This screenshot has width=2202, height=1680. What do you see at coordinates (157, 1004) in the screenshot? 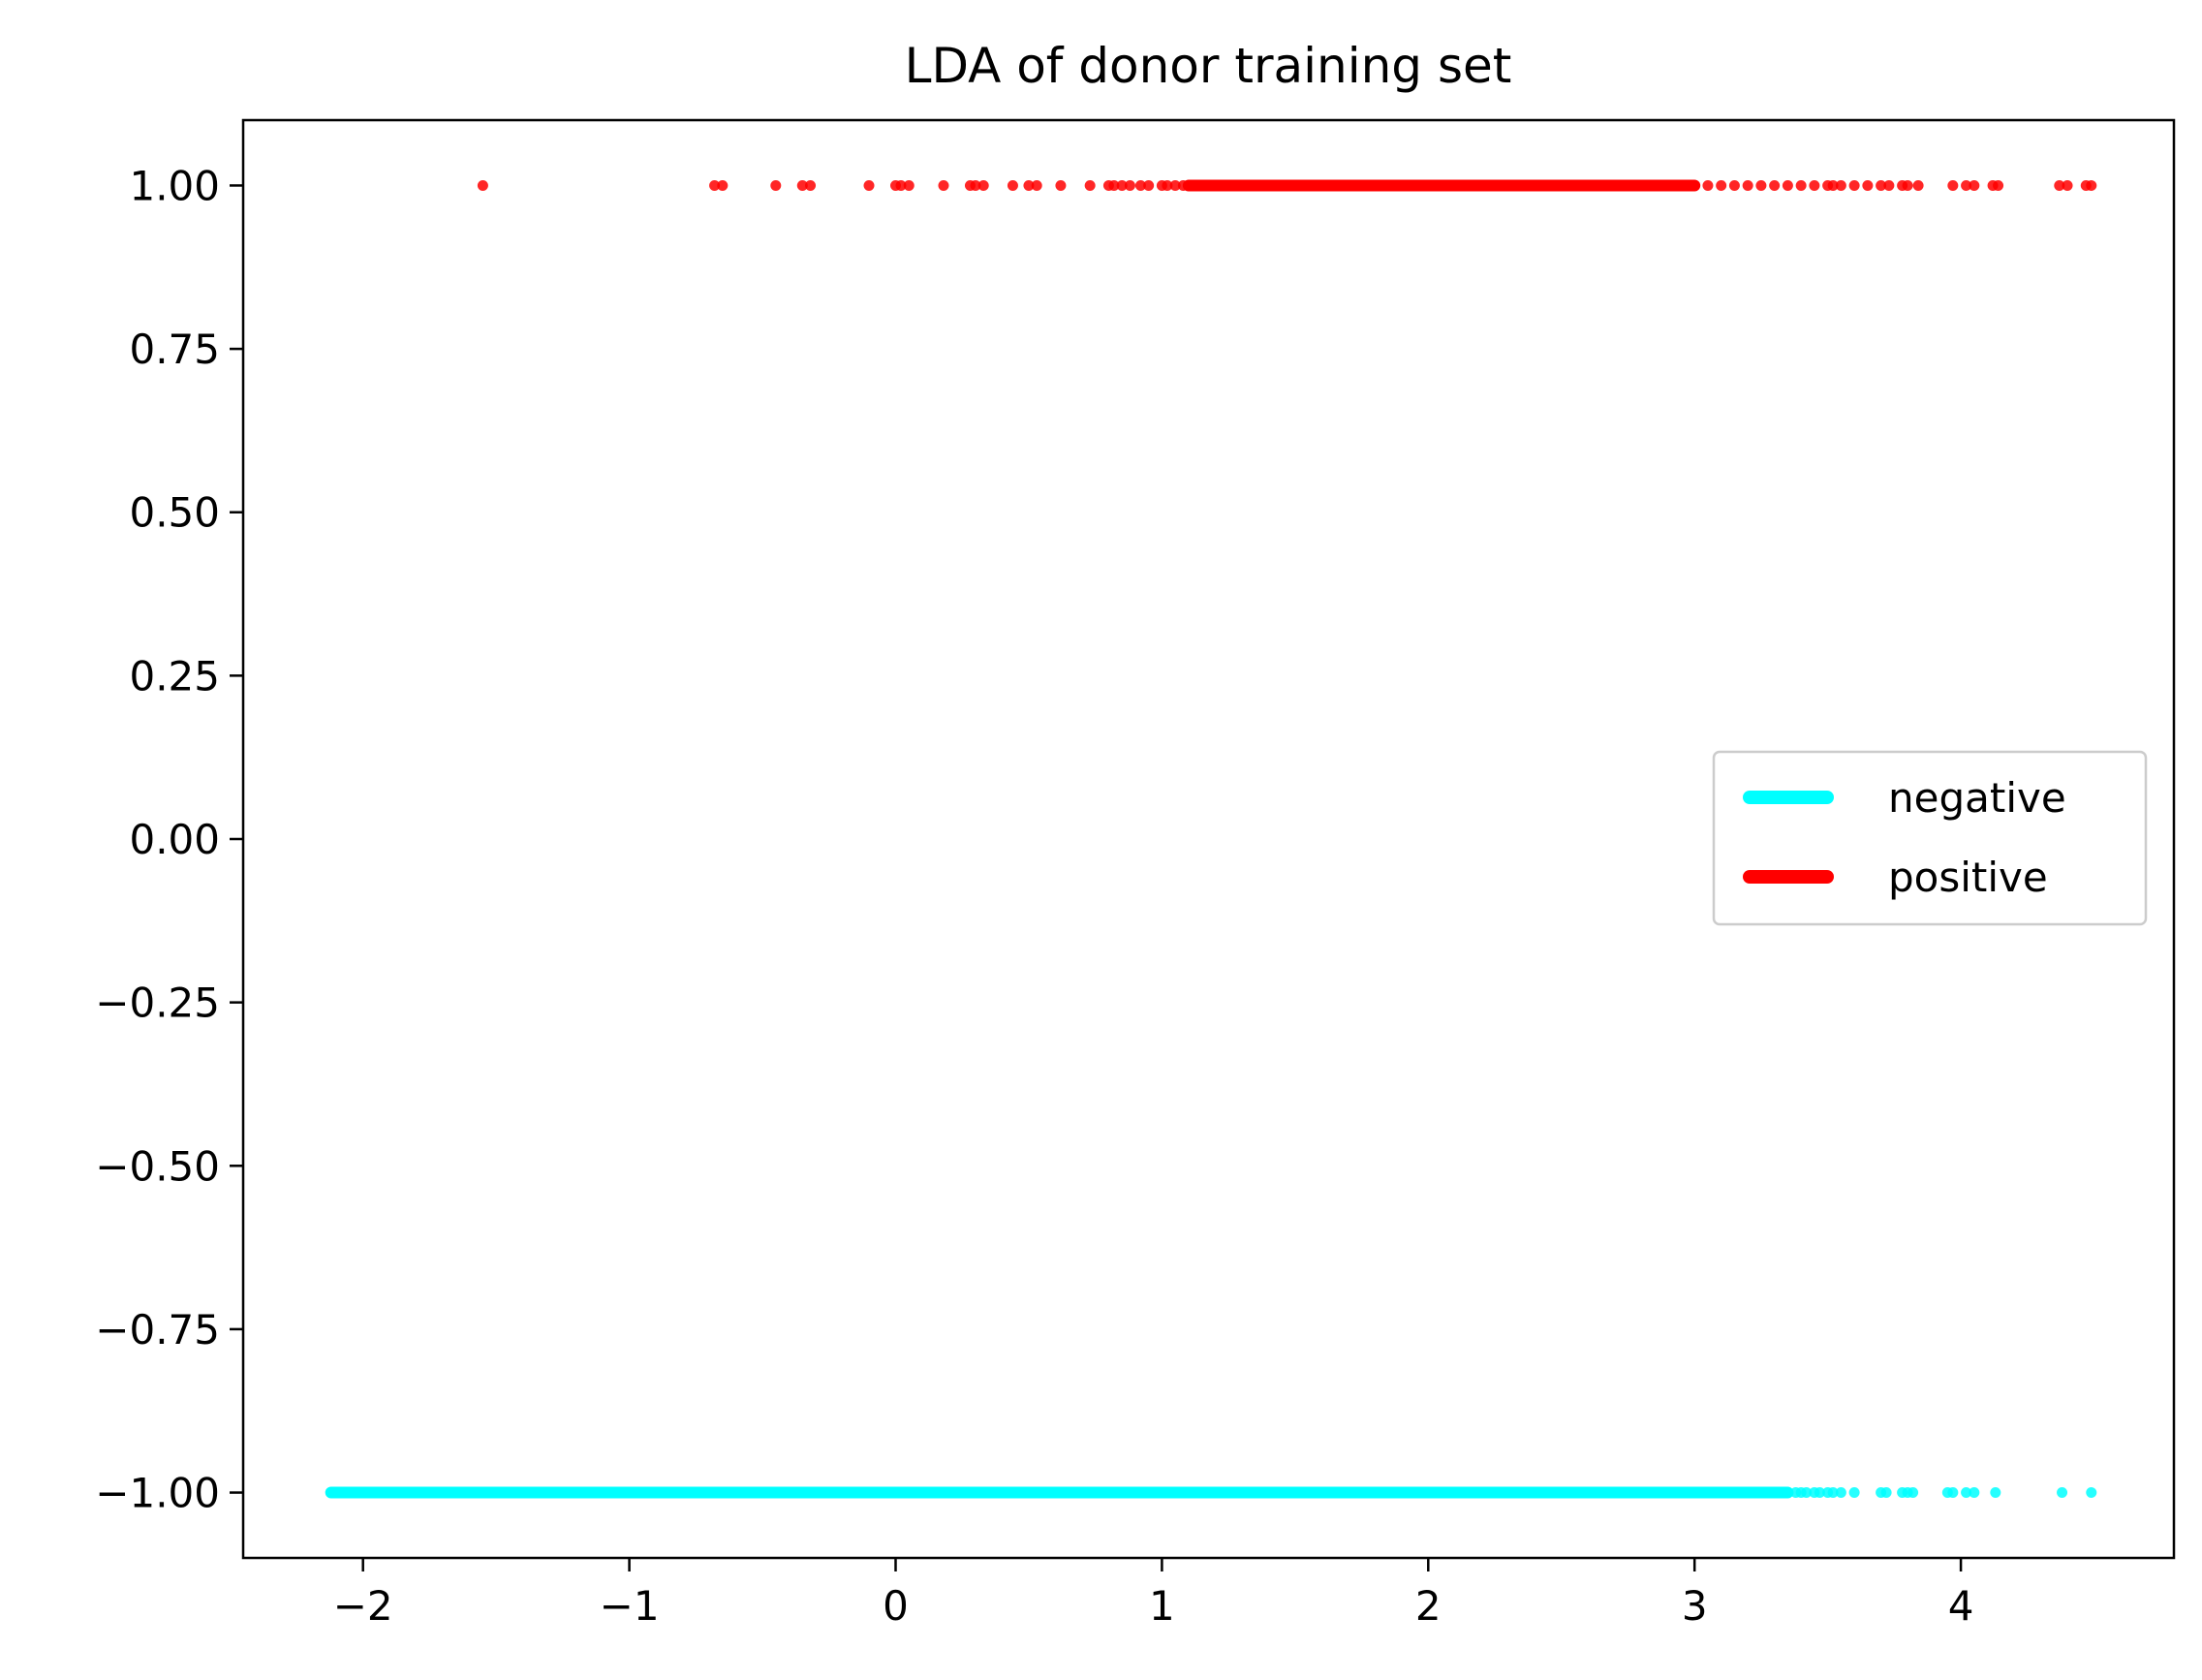
I see `y-tick-label: −0.25` at bounding box center [157, 1004].